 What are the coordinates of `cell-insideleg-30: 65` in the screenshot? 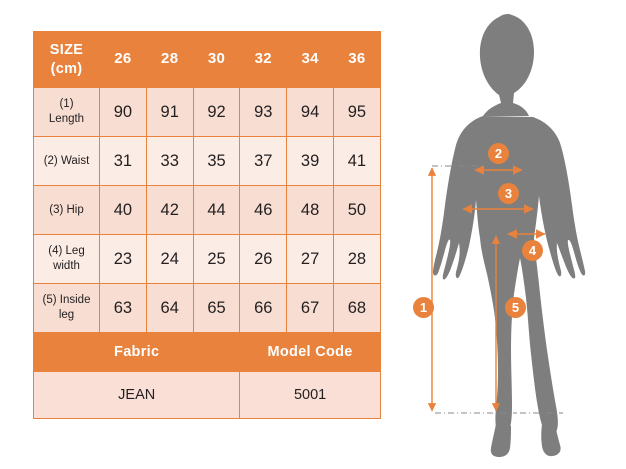 It's located at (216, 308).